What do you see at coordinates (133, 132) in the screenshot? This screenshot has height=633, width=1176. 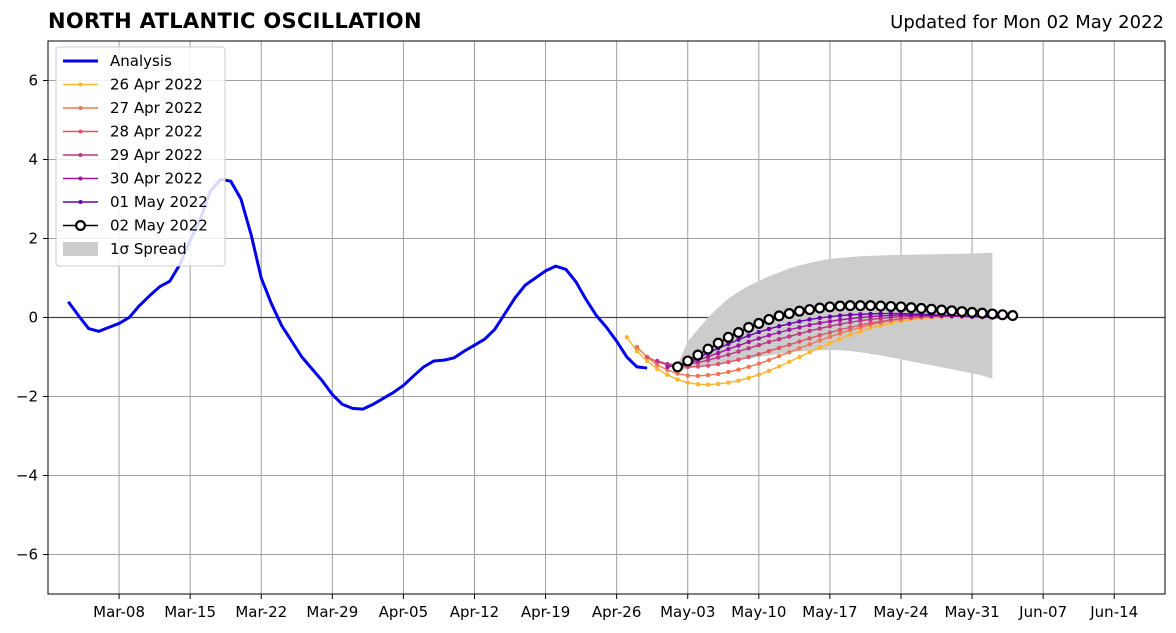 I see `legend-entry: 28 Apr 2022` at bounding box center [133, 132].